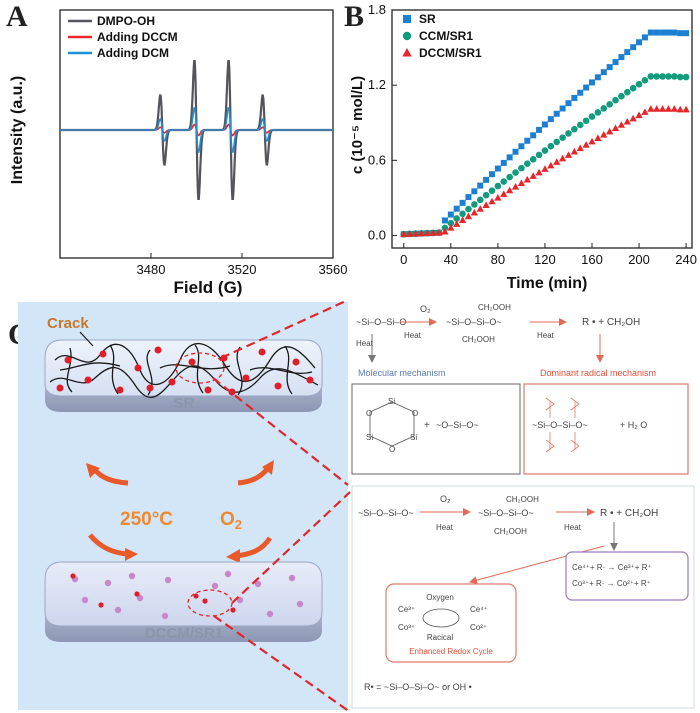  Describe the element at coordinates (478, 627) in the screenshot. I see `cycle-co2: Co²⁺` at that location.